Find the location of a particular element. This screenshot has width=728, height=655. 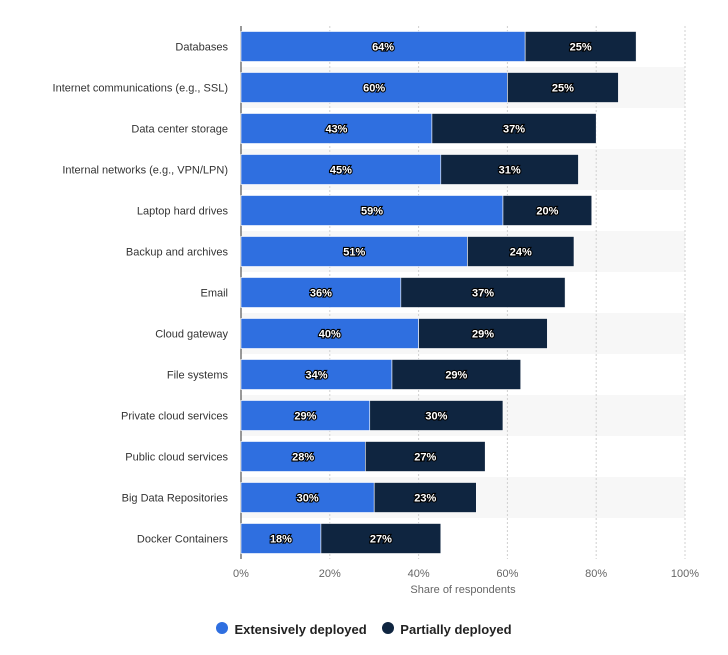

data-label: 64% is located at coordinates (383, 48).